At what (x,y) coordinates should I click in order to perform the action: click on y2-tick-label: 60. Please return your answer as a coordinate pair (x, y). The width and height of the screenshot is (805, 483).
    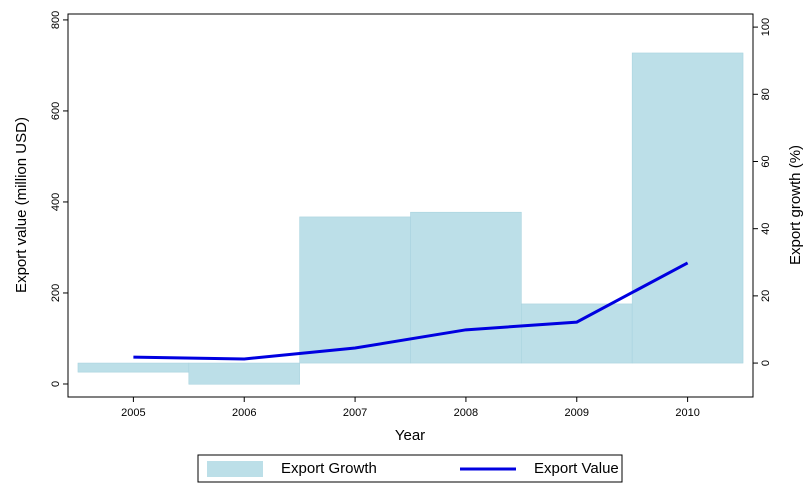
    Looking at the image, I should click on (766, 161).